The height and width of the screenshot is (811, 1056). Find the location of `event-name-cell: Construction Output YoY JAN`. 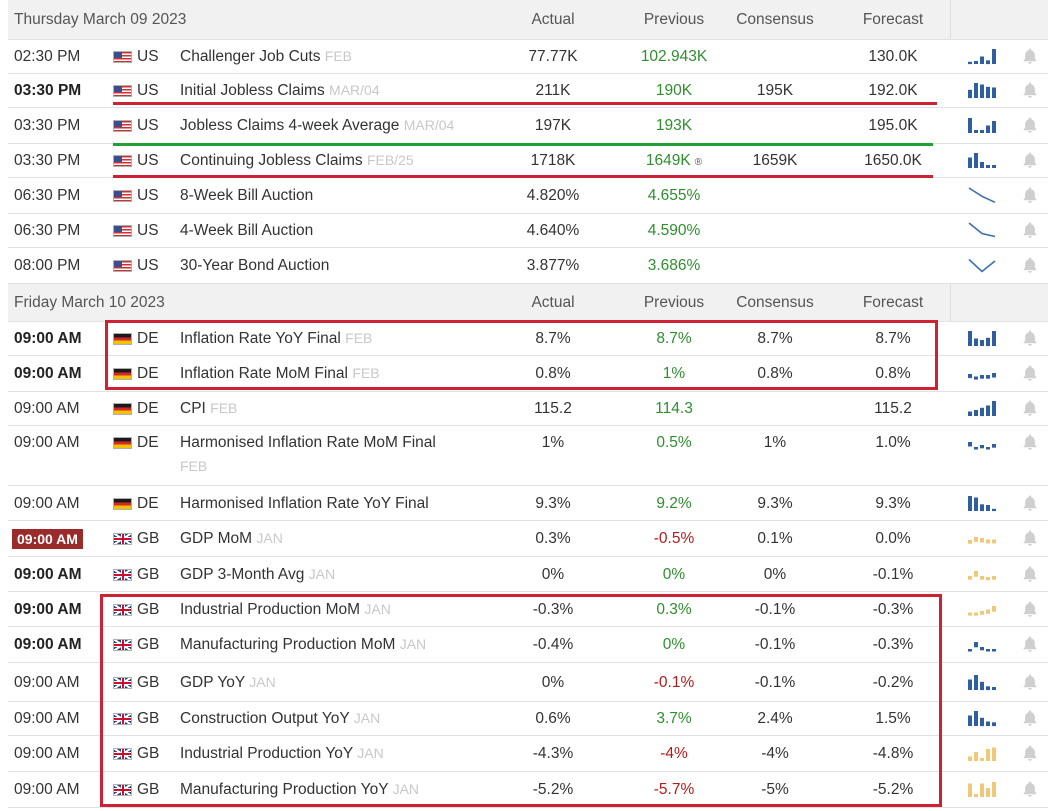

event-name-cell: Construction Output YoY JAN is located at coordinates (280, 719).